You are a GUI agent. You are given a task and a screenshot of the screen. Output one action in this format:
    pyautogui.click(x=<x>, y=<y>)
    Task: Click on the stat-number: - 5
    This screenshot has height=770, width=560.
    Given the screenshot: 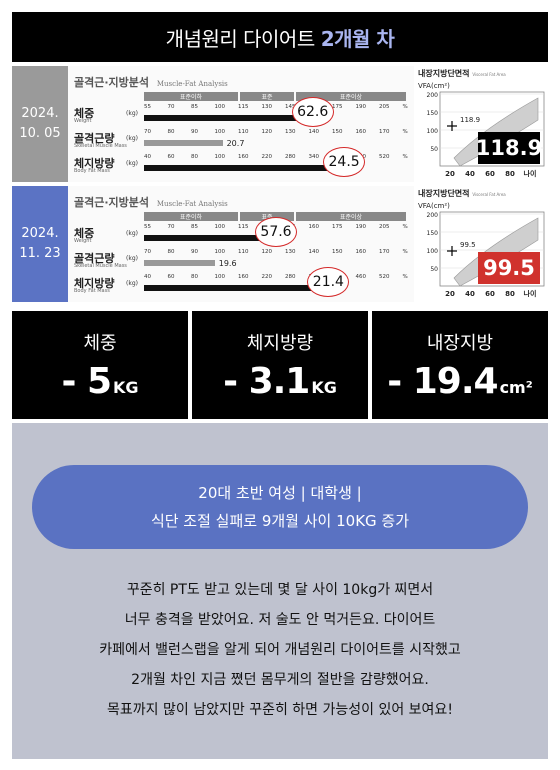 What is the action you would take?
    pyautogui.click(x=86, y=381)
    